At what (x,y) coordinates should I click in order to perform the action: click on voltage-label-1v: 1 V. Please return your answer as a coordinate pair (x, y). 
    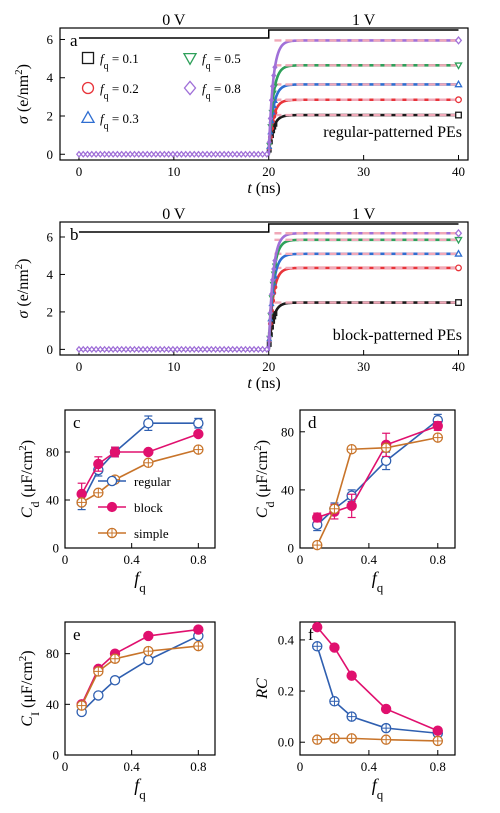
    Looking at the image, I should click on (364, 20).